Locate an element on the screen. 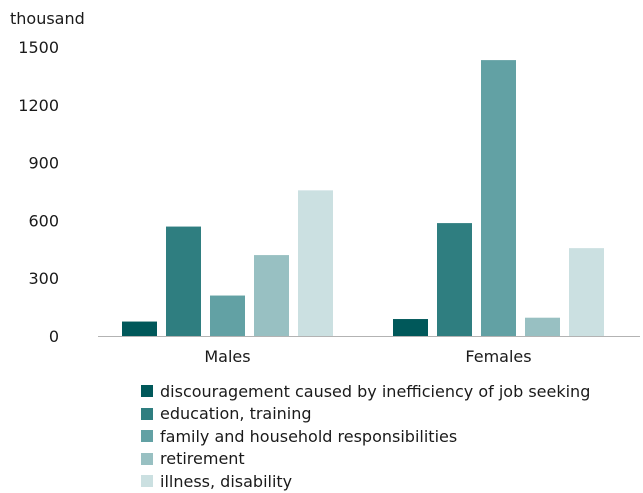 The height and width of the screenshot is (493, 643). y-tick-label: 300 is located at coordinates (43, 278).